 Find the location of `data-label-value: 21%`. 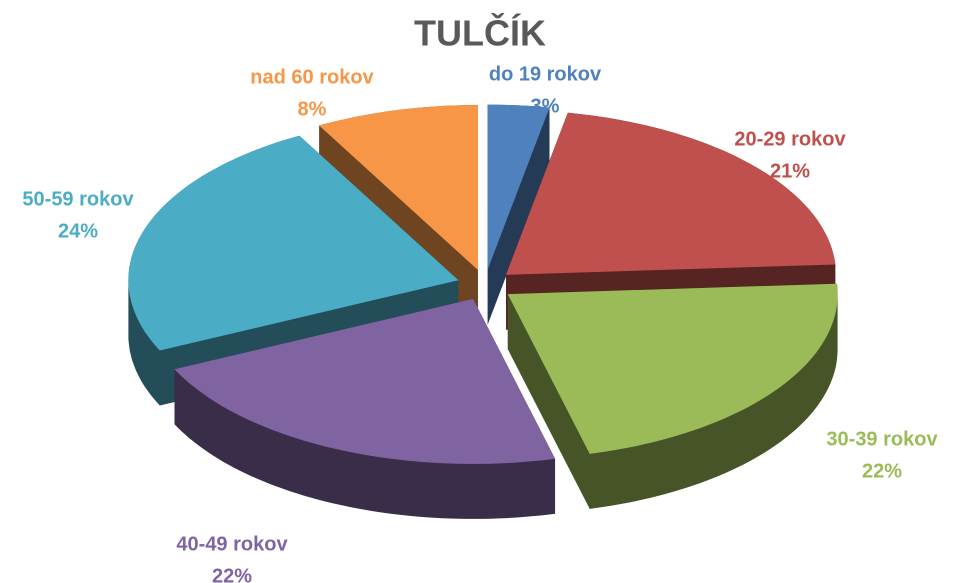

data-label-value: 21% is located at coordinates (790, 171).